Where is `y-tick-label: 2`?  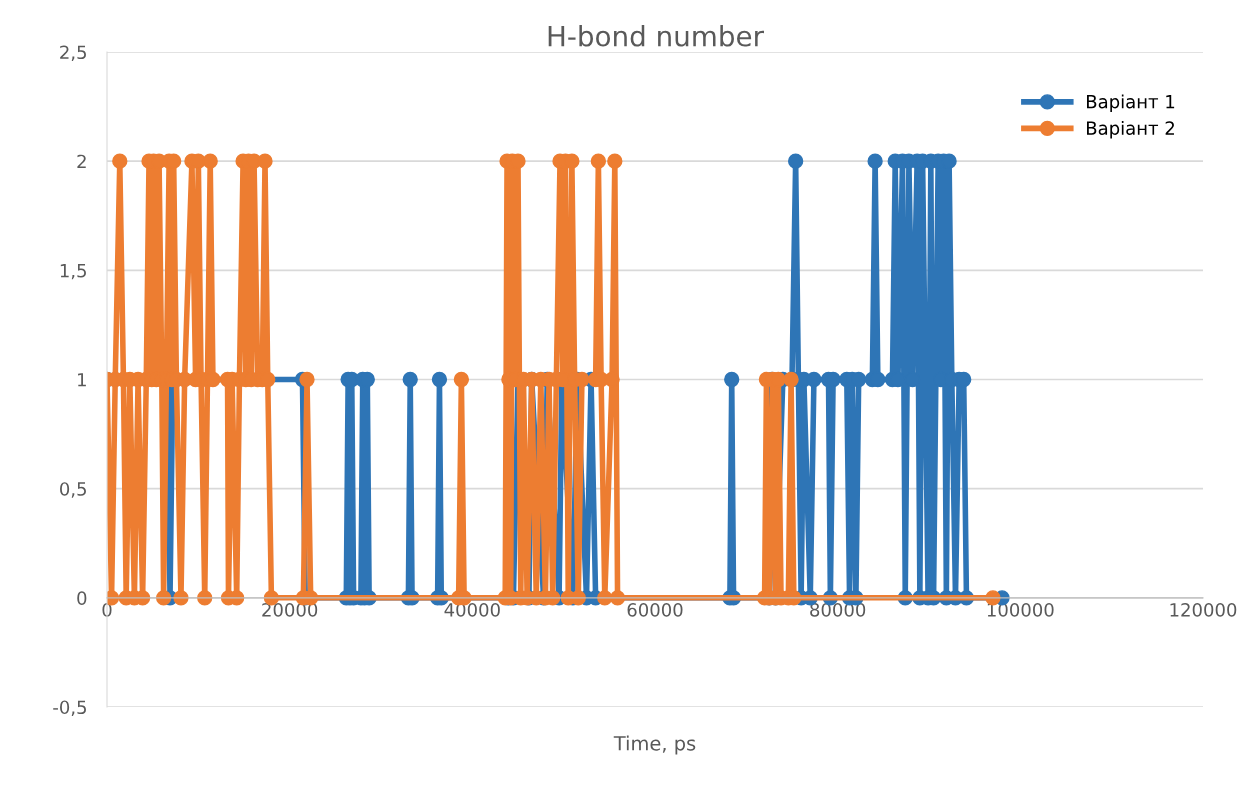
y-tick-label: 2 is located at coordinates (81, 161).